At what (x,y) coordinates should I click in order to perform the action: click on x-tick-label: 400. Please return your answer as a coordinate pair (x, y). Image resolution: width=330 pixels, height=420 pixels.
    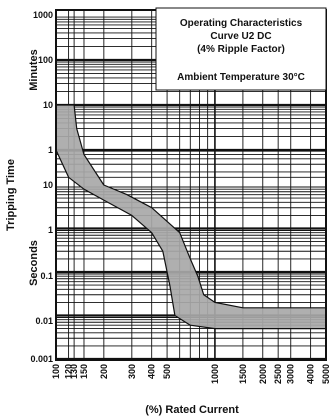
    Looking at the image, I should click on (152, 371).